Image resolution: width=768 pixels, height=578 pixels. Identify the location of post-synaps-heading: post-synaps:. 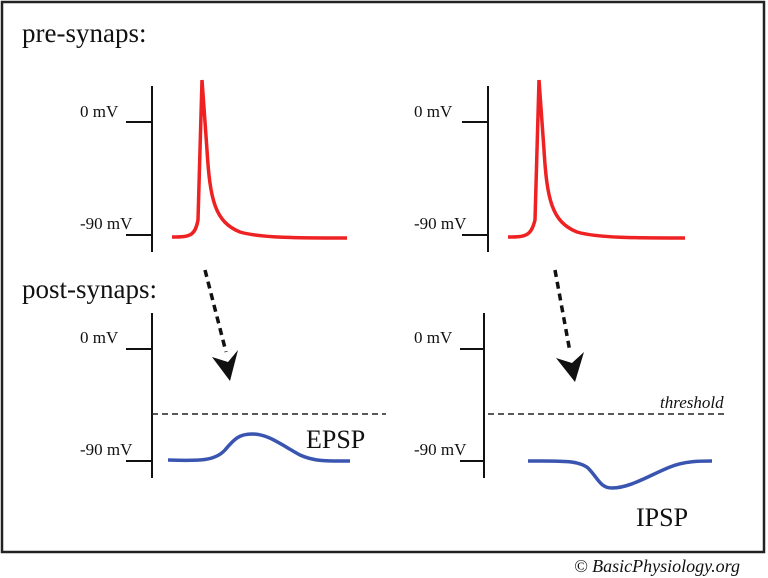
(89, 289).